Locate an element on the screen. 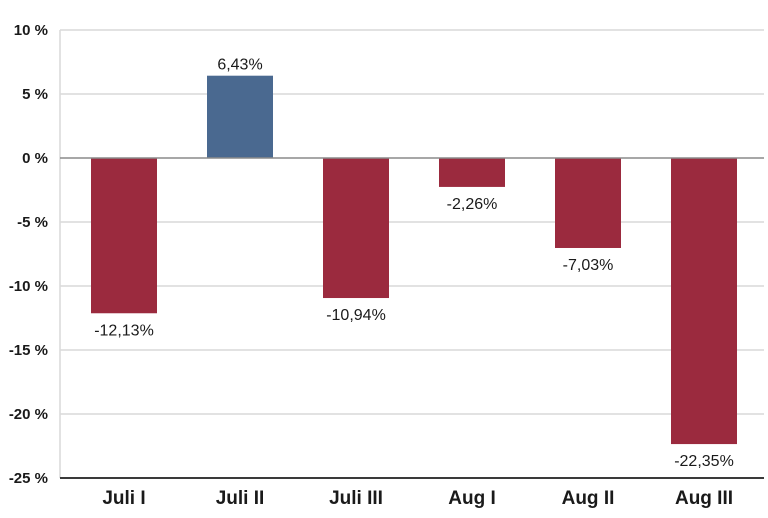 The image size is (768, 518). x-tick-label: Juli I is located at coordinates (123, 498).